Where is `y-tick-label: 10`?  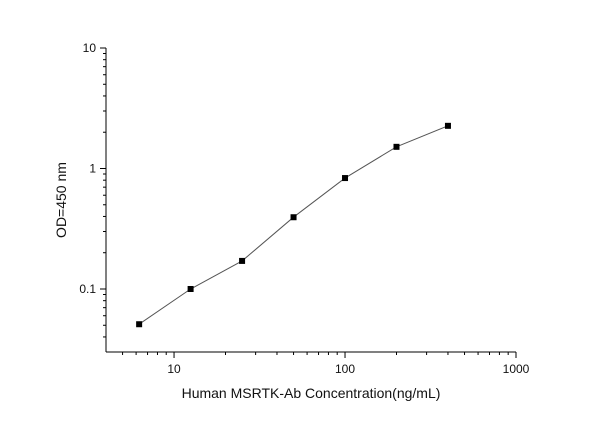
y-tick-label: 10 is located at coordinates (90, 48).